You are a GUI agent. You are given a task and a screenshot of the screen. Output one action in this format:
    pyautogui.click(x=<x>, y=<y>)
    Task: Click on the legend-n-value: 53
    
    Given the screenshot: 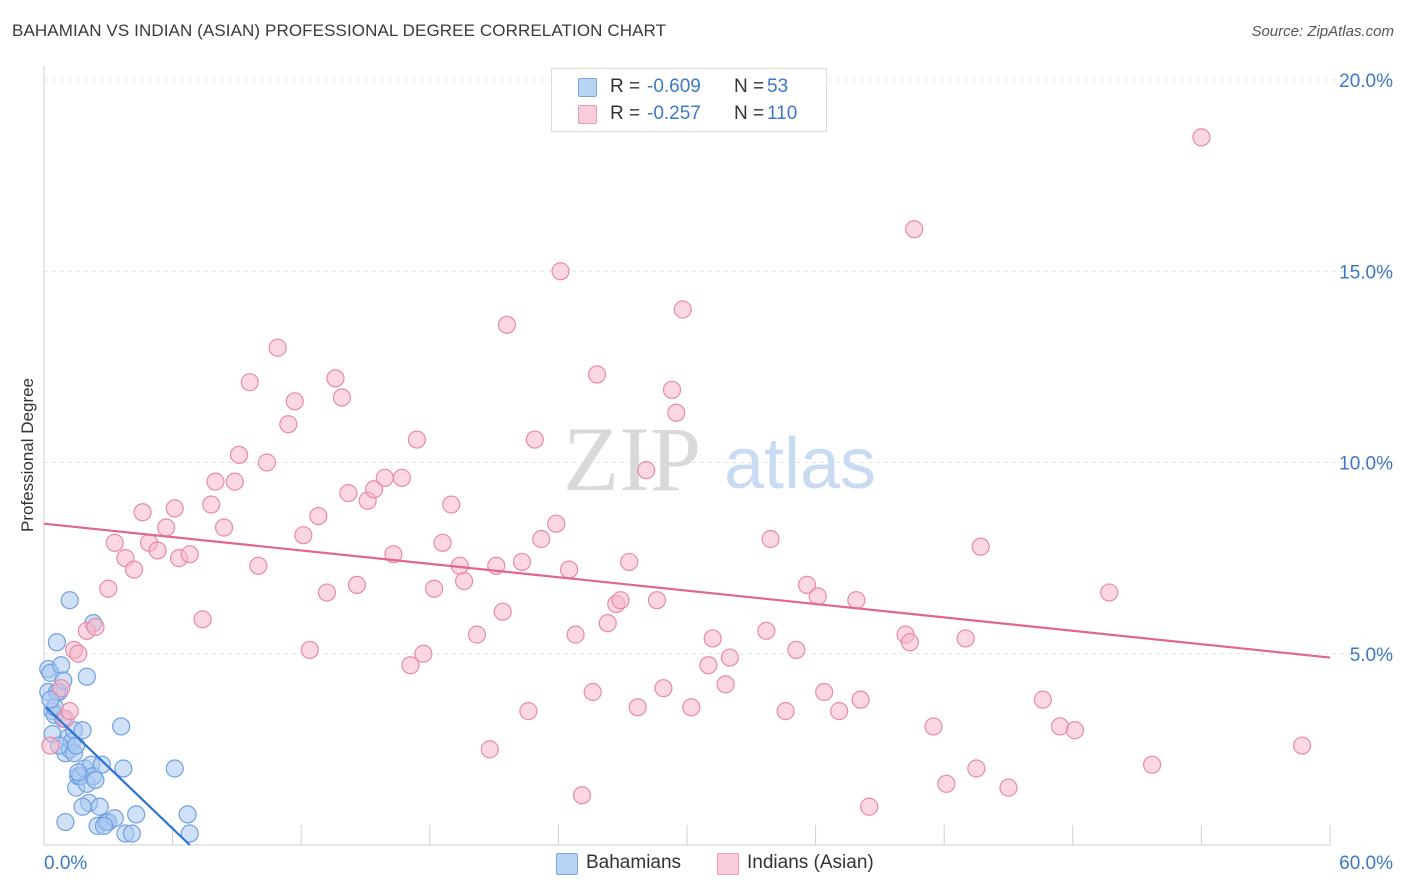 What is the action you would take?
    pyautogui.click(x=778, y=86)
    